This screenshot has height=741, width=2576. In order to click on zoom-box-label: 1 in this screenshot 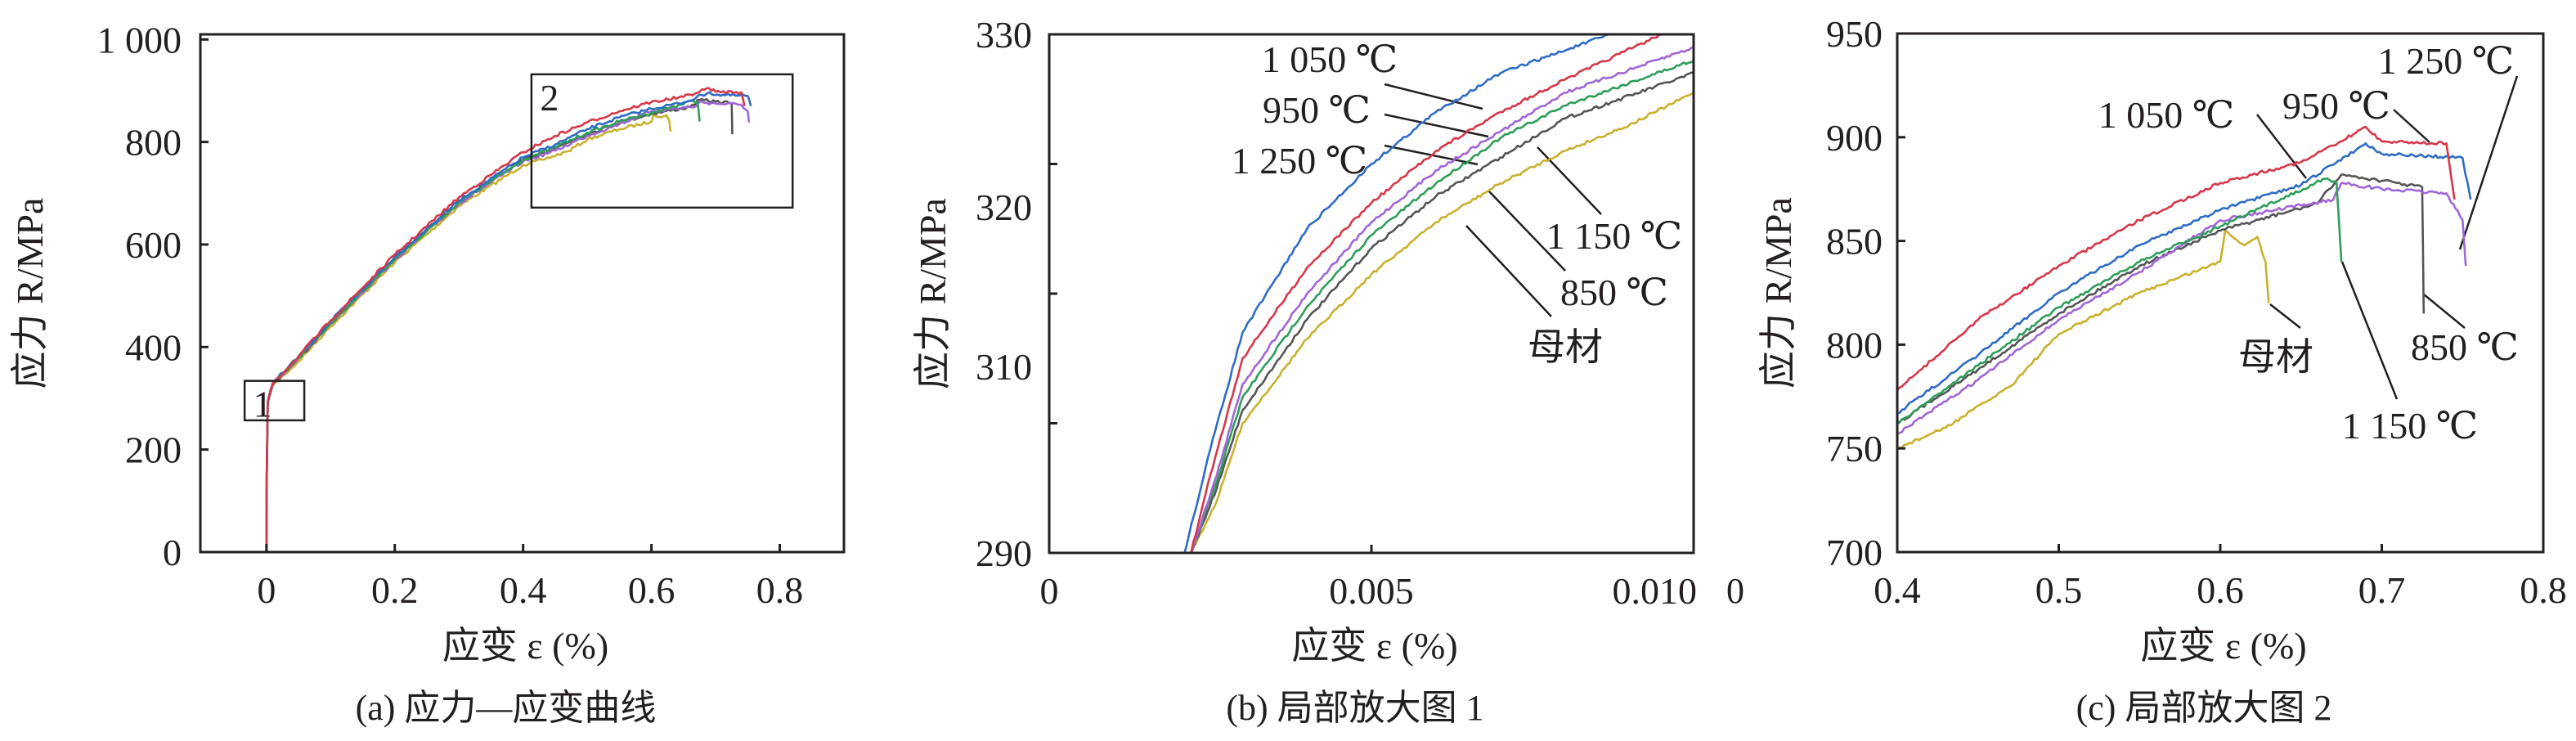, I will do `click(263, 404)`.